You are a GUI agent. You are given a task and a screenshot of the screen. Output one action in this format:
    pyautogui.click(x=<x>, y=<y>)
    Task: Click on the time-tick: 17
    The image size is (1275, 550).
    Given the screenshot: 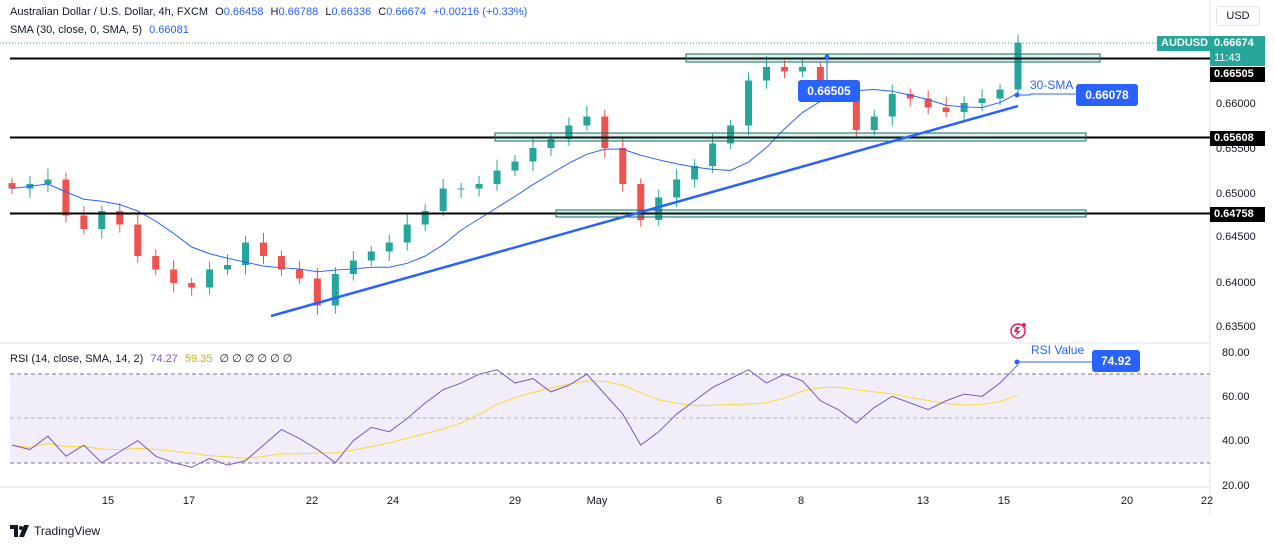 What is the action you would take?
    pyautogui.click(x=189, y=501)
    